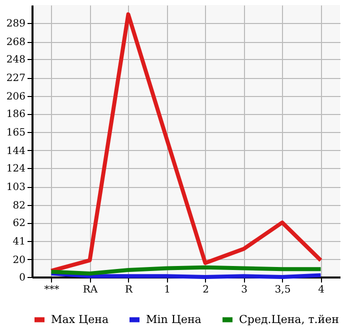  What do you see at coordinates (19, 206) in the screenshot?
I see `y-tick-label: 82` at bounding box center [19, 206].